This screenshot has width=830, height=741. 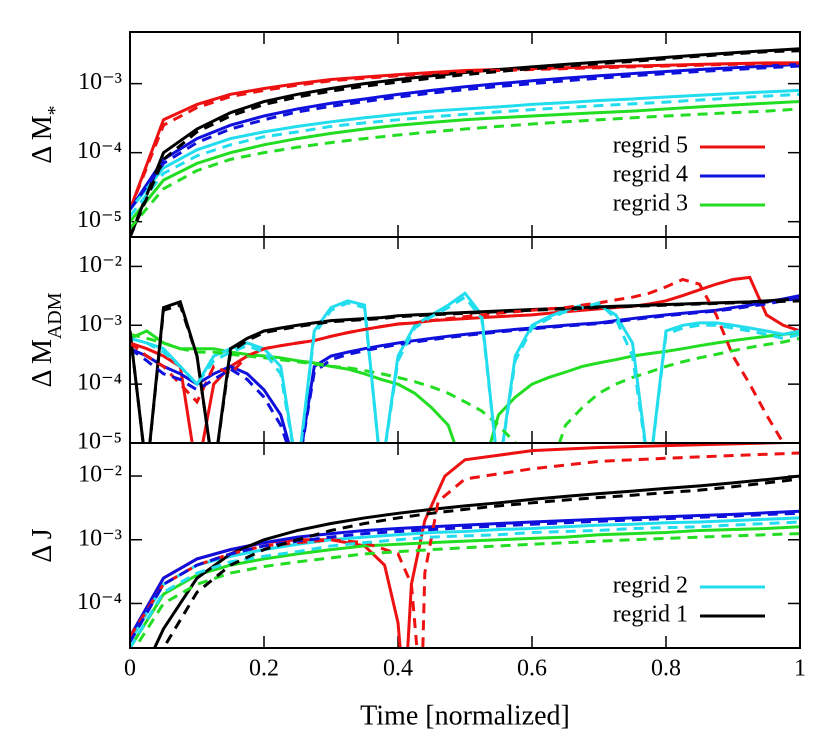 I want to click on x-tick-label: 0.8, so click(x=666, y=669).